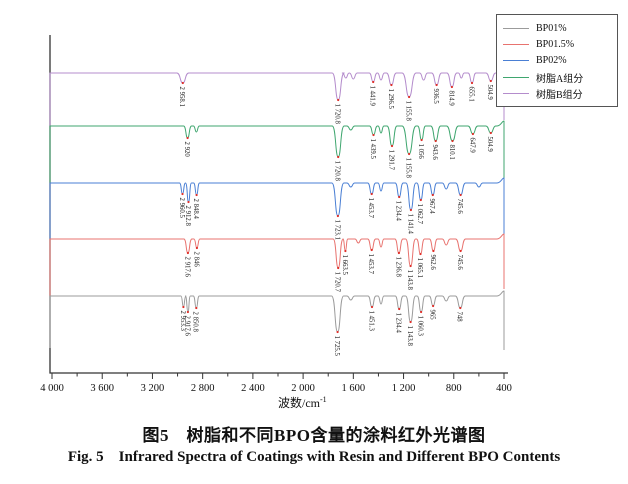 The width and height of the screenshot is (628, 484). Describe the element at coordinates (203, 388) in the screenshot. I see `svg-text: 2 800` at that location.